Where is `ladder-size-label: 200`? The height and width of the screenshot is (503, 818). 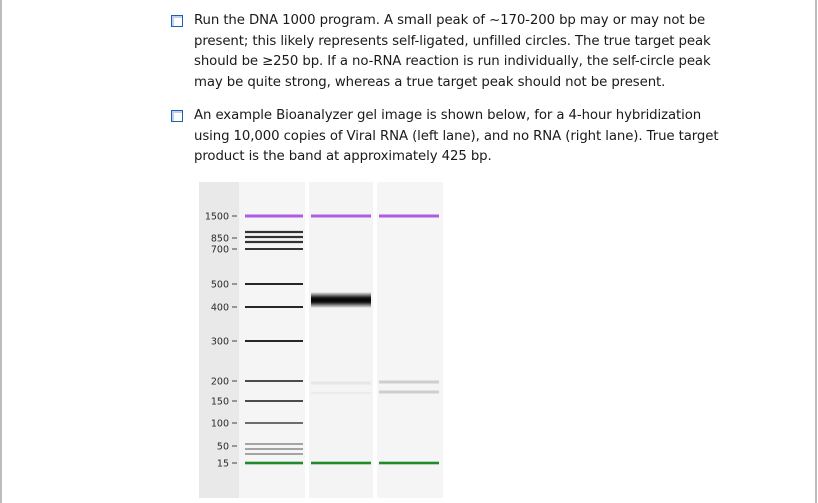
ladder-size-label: 200 is located at coordinates (220, 382).